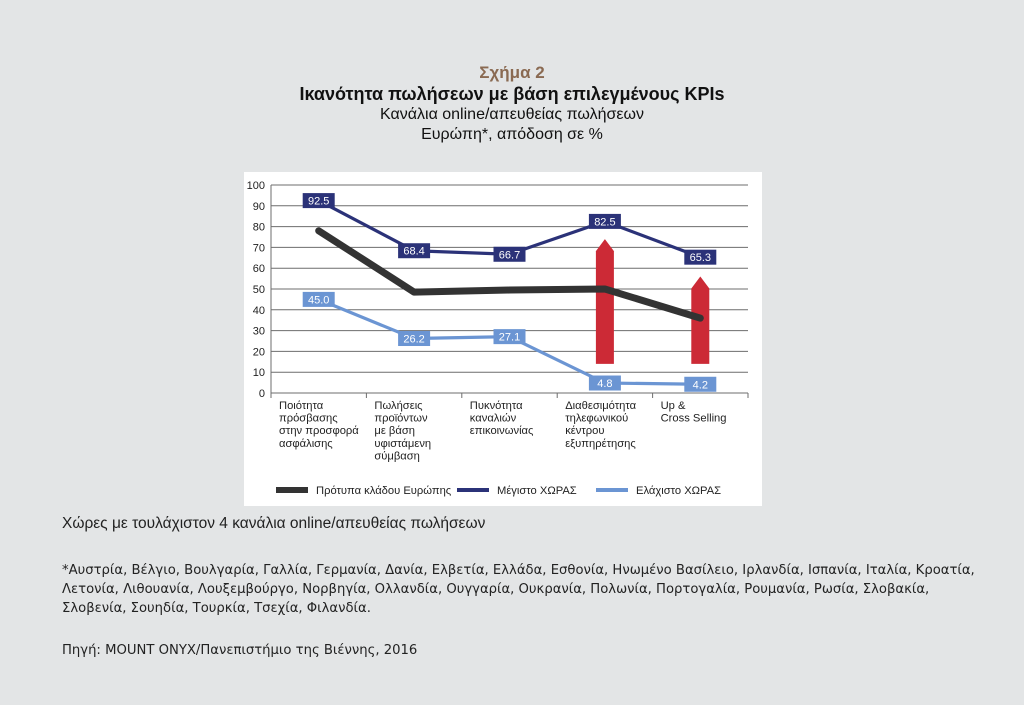  What do you see at coordinates (319, 425) in the screenshot?
I see `x-tick-label: Ποιότητα πρόσβασης στην προσφορά ασφάλισης` at bounding box center [319, 425].